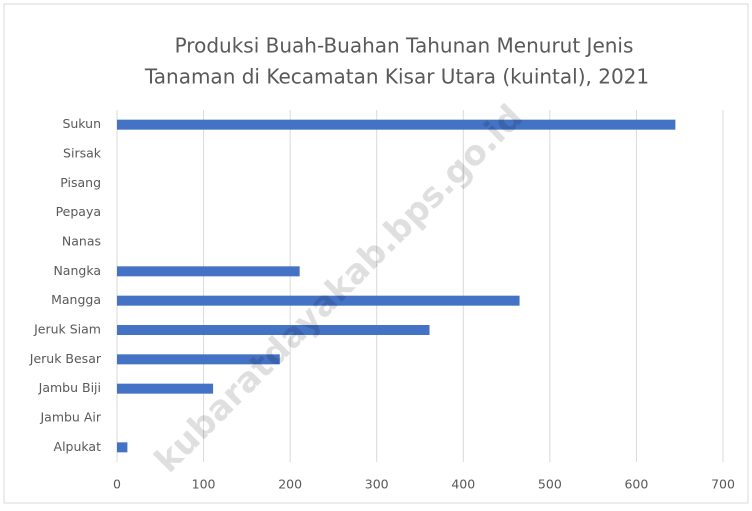 Image resolution: width=752 pixels, height=511 pixels. Describe the element at coordinates (77, 270) in the screenshot. I see `y-tick-label: Nangka` at that location.